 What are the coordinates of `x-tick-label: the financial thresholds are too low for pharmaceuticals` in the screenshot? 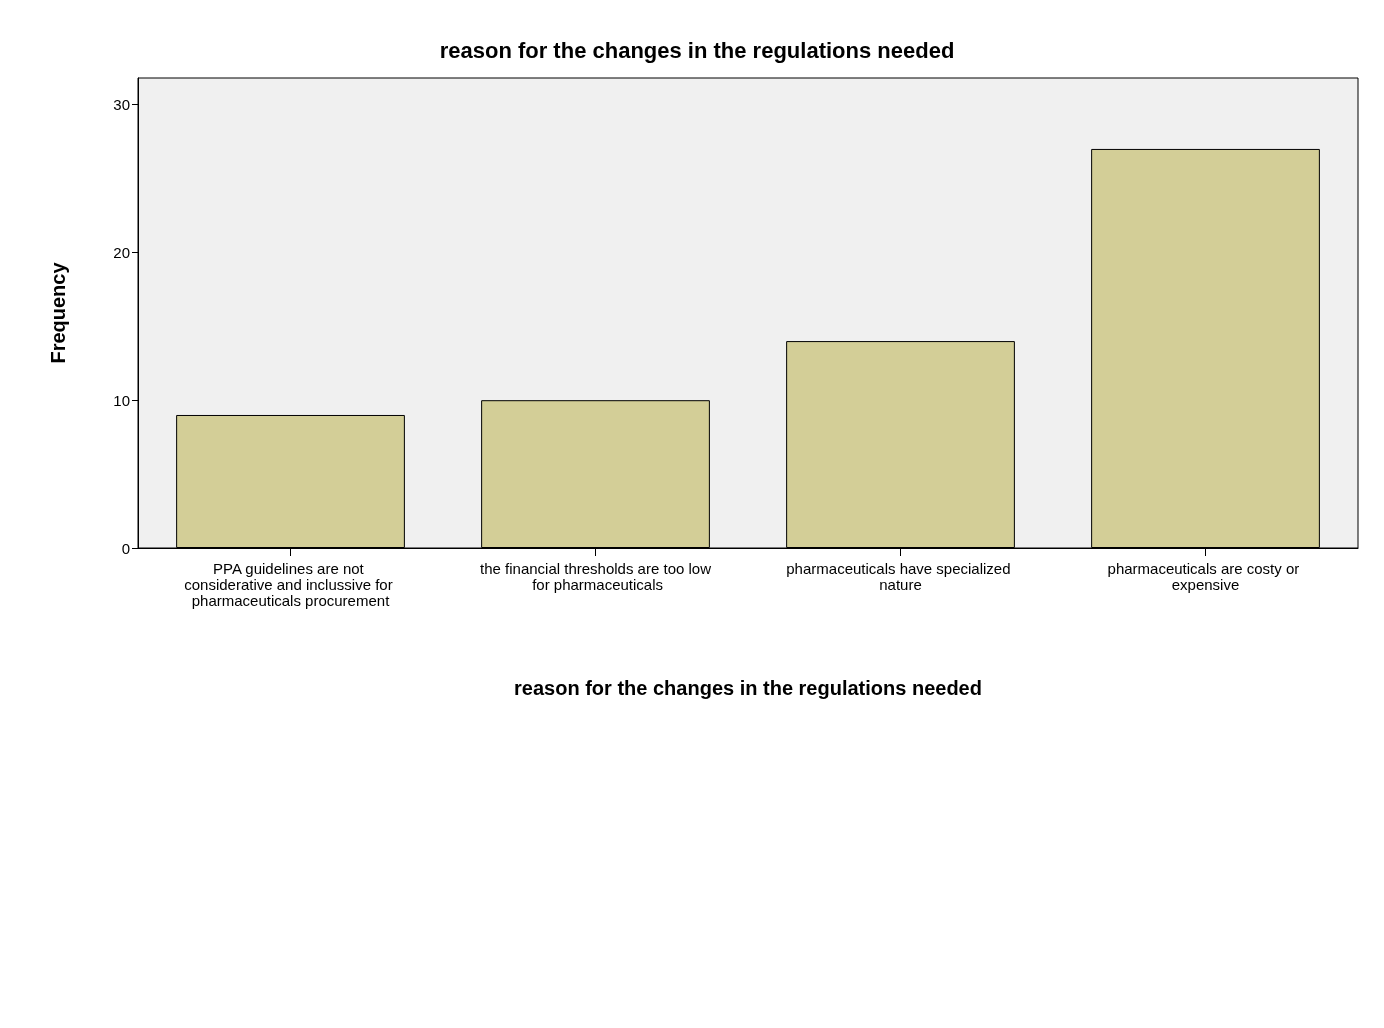 It's located at (596, 576).